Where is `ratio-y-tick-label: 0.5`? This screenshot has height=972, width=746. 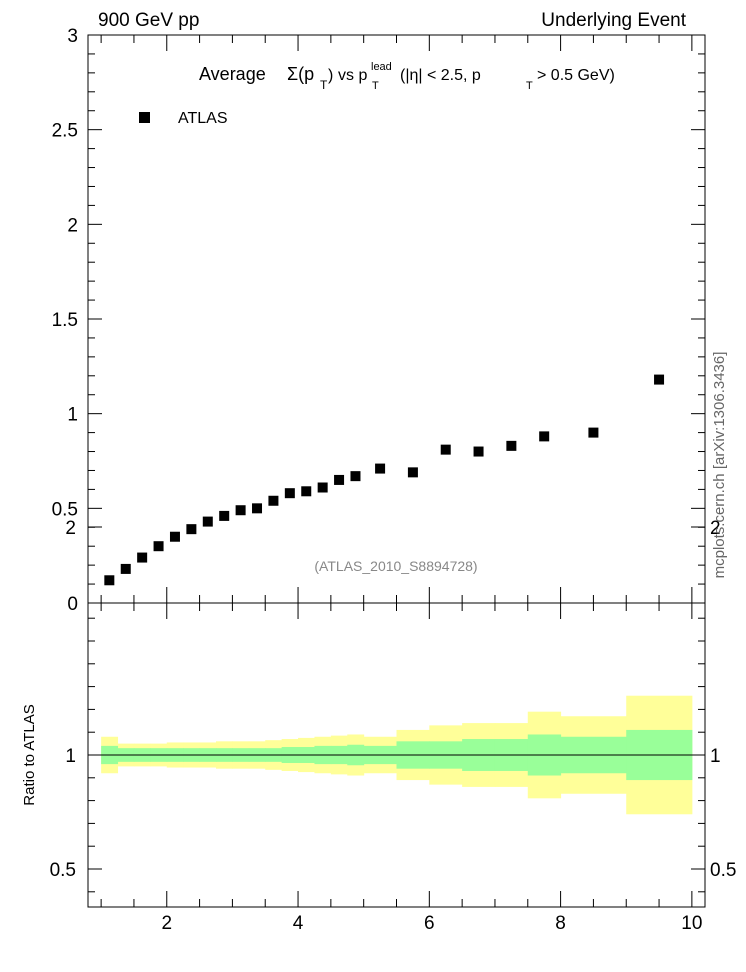 ratio-y-tick-label: 0.5 is located at coordinates (63, 870).